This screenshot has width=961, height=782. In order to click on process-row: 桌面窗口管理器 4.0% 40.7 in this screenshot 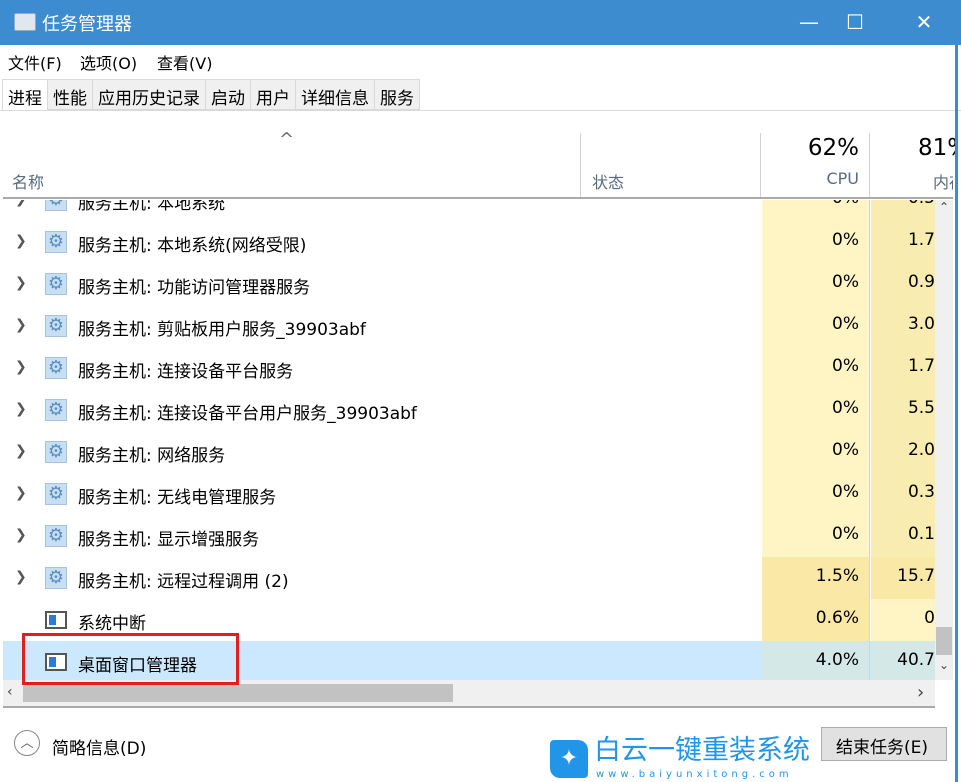, I will do `click(469, 660)`.